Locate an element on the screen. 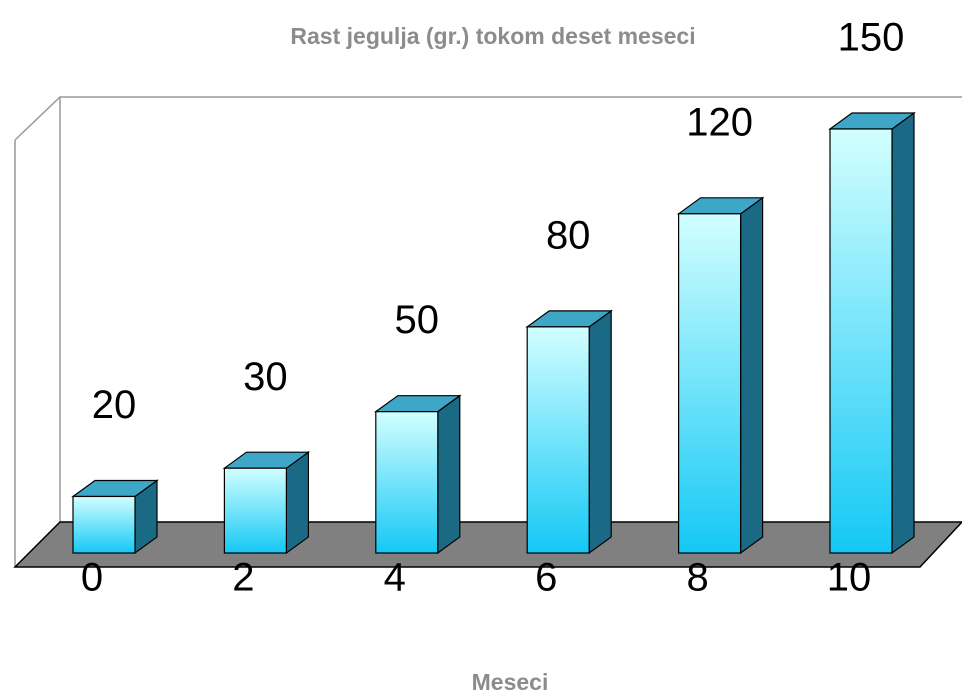  x-tick-label: 0 is located at coordinates (92, 578).